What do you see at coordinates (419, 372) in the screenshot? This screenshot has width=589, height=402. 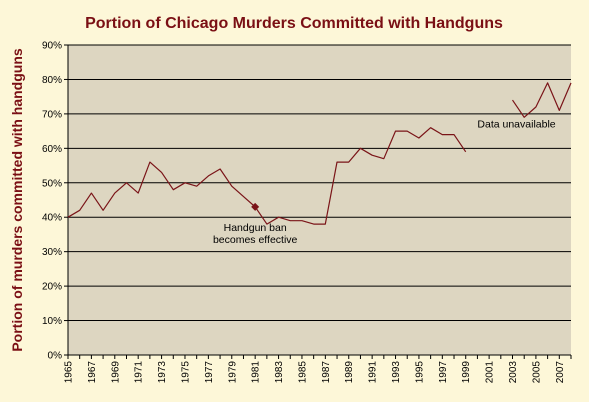 I see `x-tick-label: 1995` at bounding box center [419, 372].